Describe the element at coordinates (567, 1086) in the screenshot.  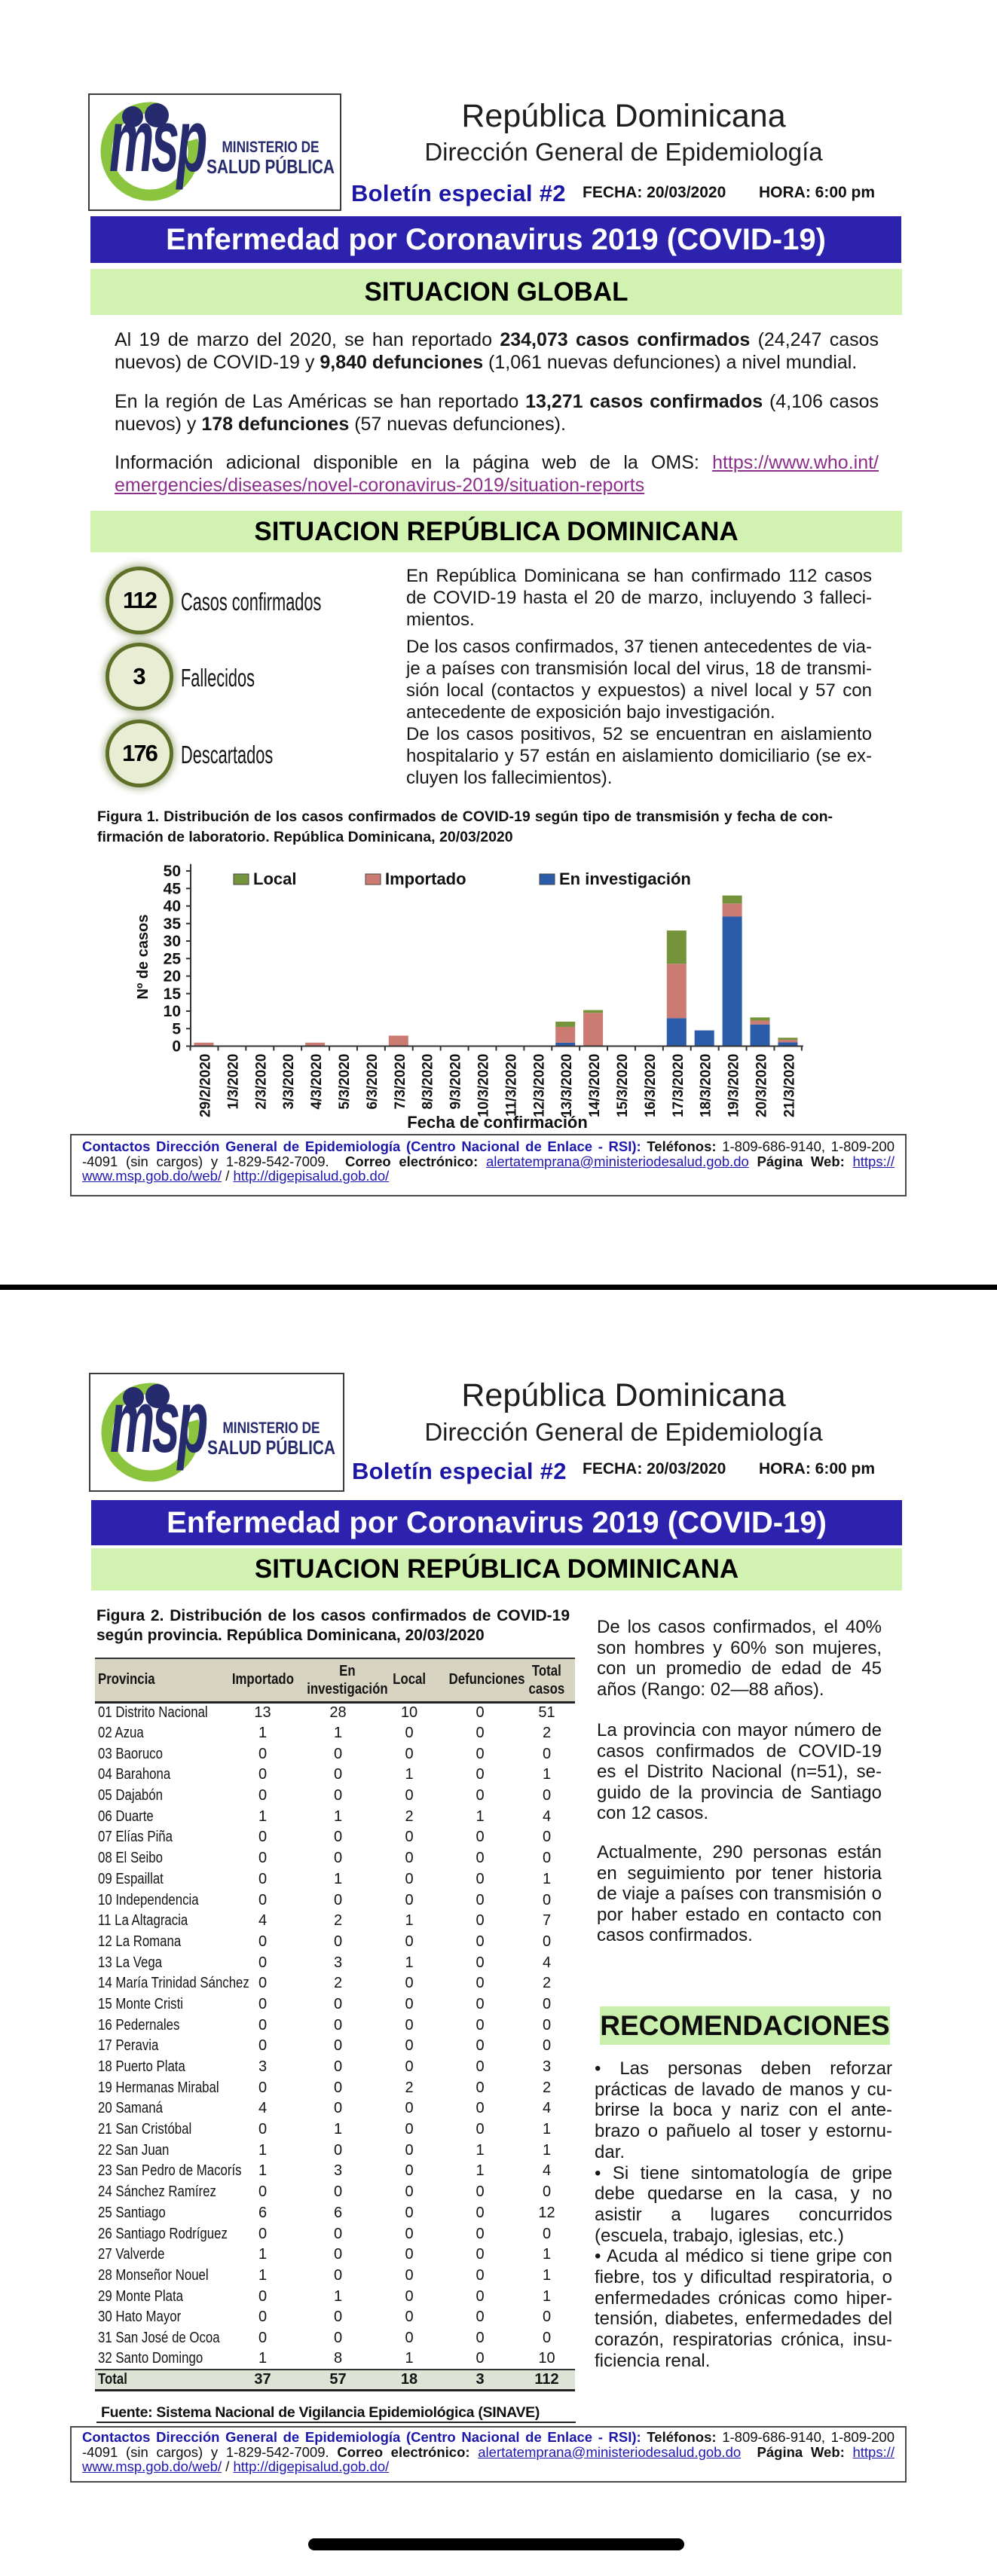
I see `svg-text: 13/3/2020` at that location.